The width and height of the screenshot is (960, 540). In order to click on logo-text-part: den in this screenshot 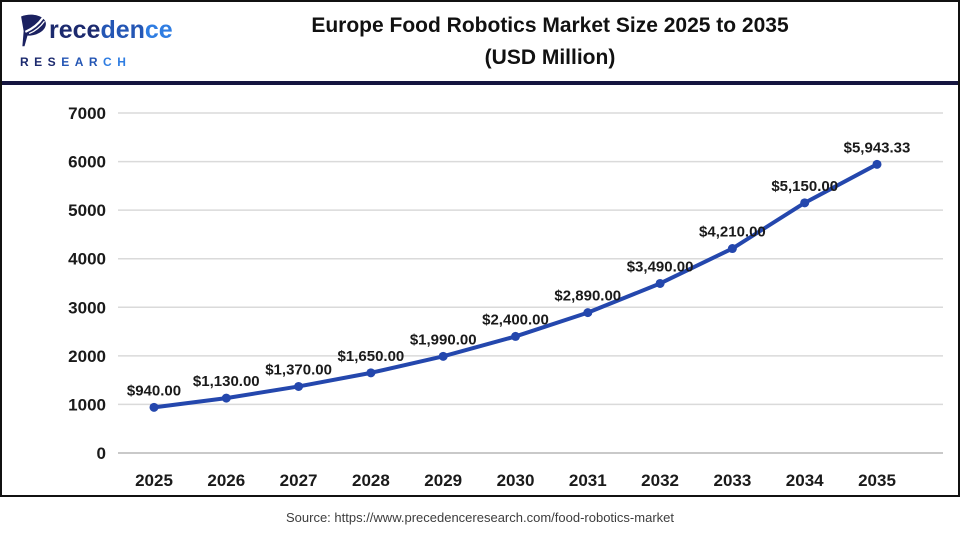, I will do `click(122, 30)`.